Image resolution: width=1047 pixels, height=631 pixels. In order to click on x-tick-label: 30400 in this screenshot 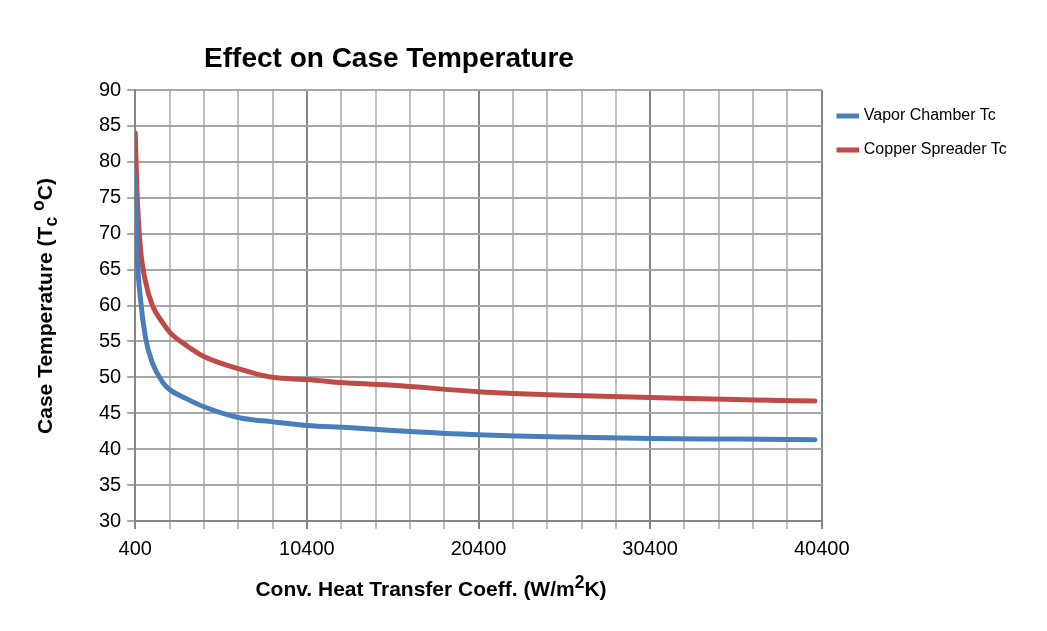, I will do `click(650, 547)`.